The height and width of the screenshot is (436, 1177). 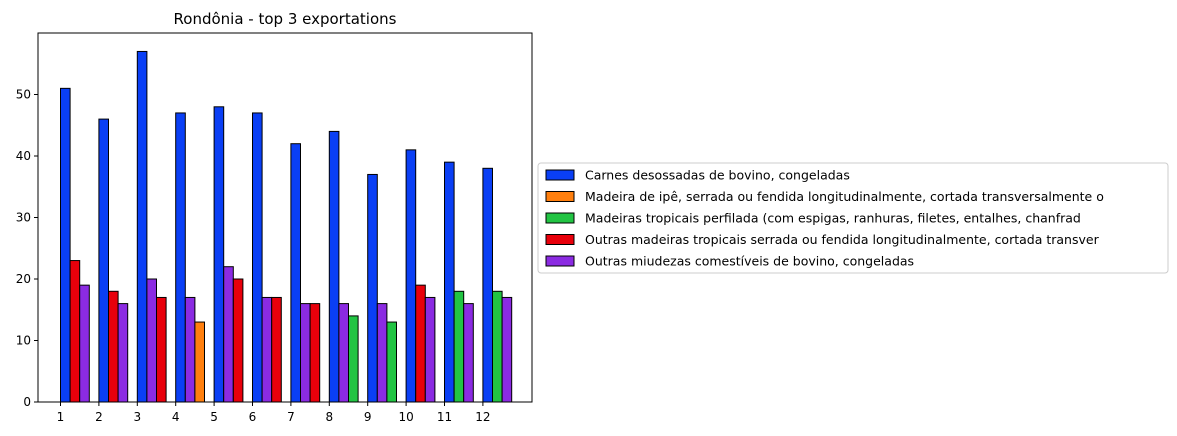 I want to click on y-tick-label: 40, so click(x=23, y=156).